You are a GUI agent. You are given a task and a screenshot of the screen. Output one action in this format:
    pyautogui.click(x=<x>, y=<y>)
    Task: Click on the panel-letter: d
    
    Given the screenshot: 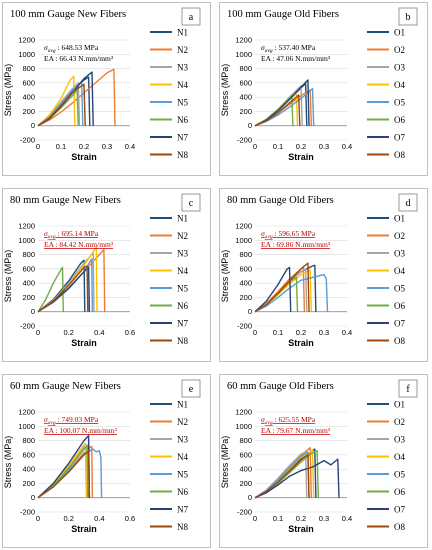 What is the action you would take?
    pyautogui.click(x=408, y=203)
    